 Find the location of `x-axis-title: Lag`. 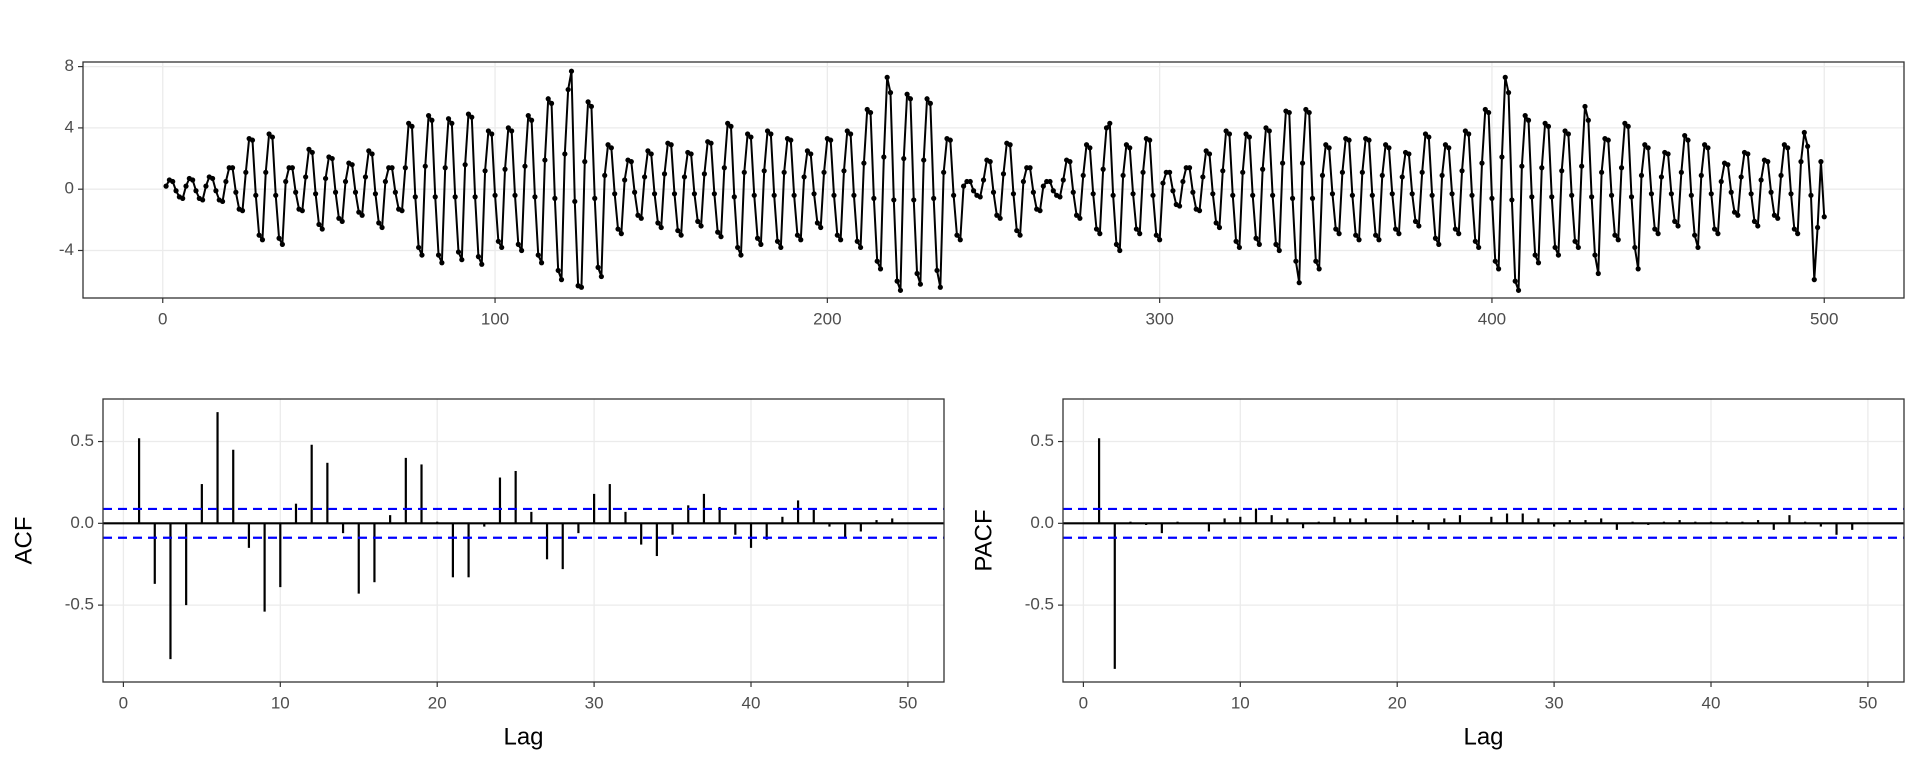

x-axis-title: Lag is located at coordinates (1483, 736).